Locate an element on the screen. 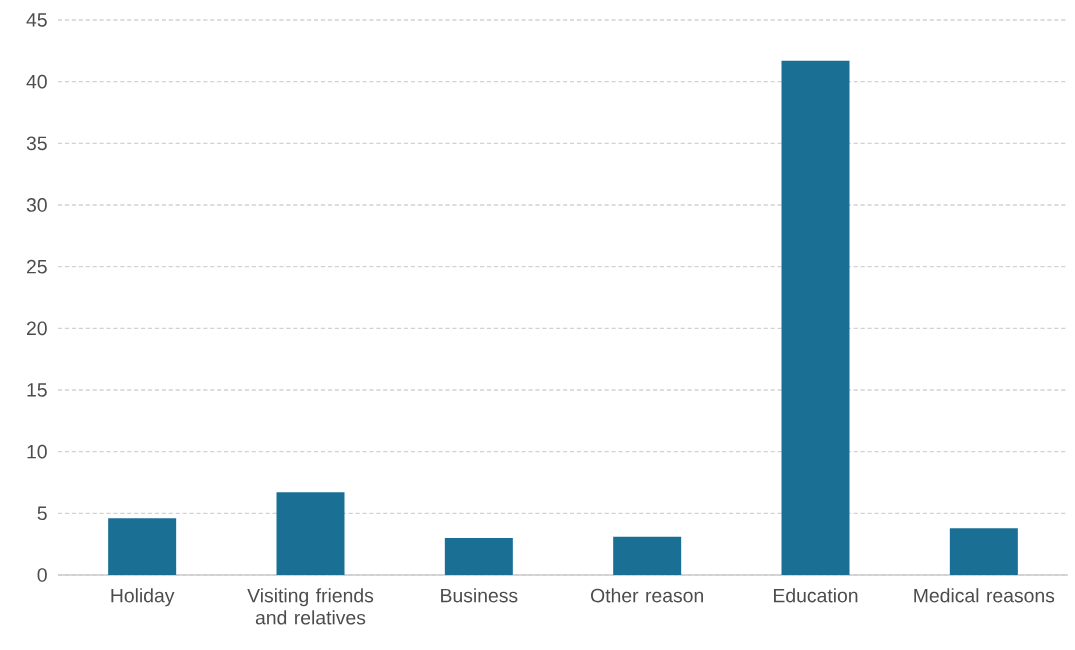 The height and width of the screenshot is (650, 1075). y-tick-label: 40 is located at coordinates (36, 81).